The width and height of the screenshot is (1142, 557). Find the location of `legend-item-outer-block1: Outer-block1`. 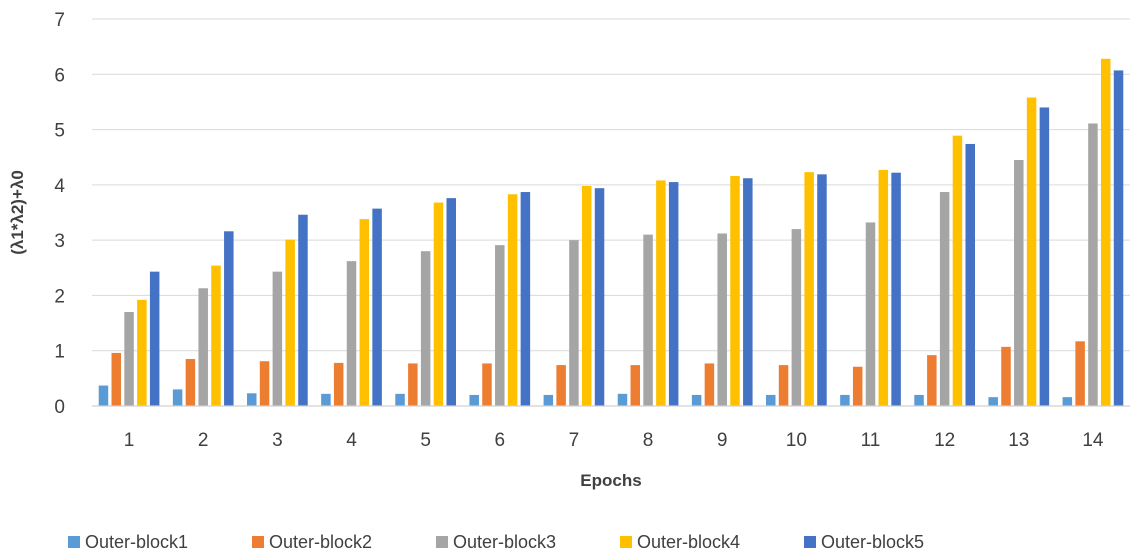

legend-item-outer-block1: Outer-block1 is located at coordinates (128, 542).